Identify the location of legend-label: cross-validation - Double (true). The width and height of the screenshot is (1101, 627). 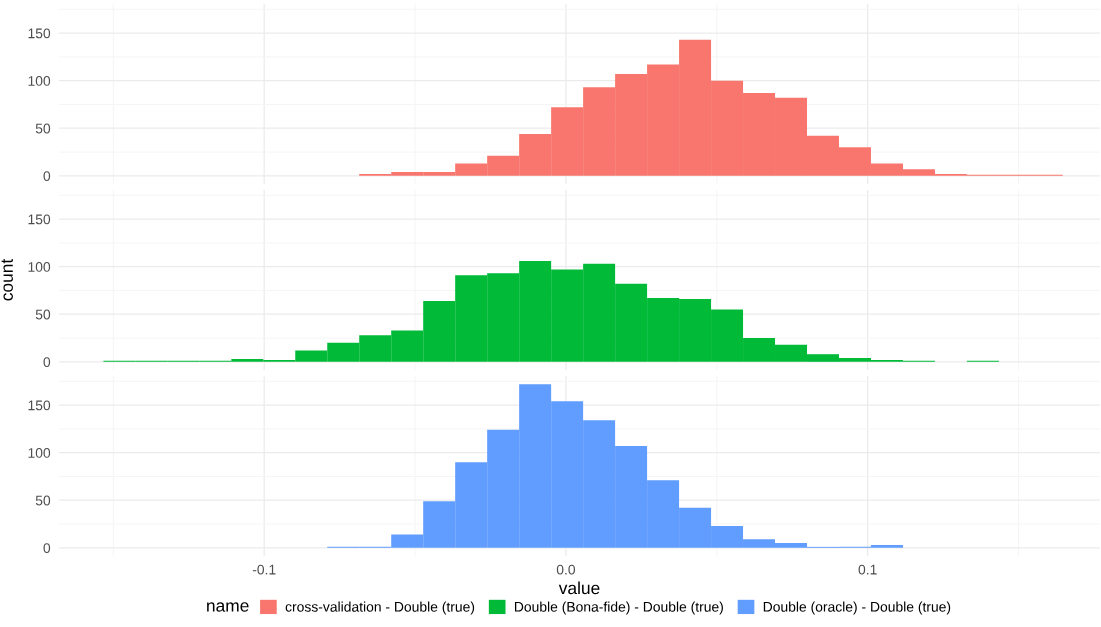
(380, 608).